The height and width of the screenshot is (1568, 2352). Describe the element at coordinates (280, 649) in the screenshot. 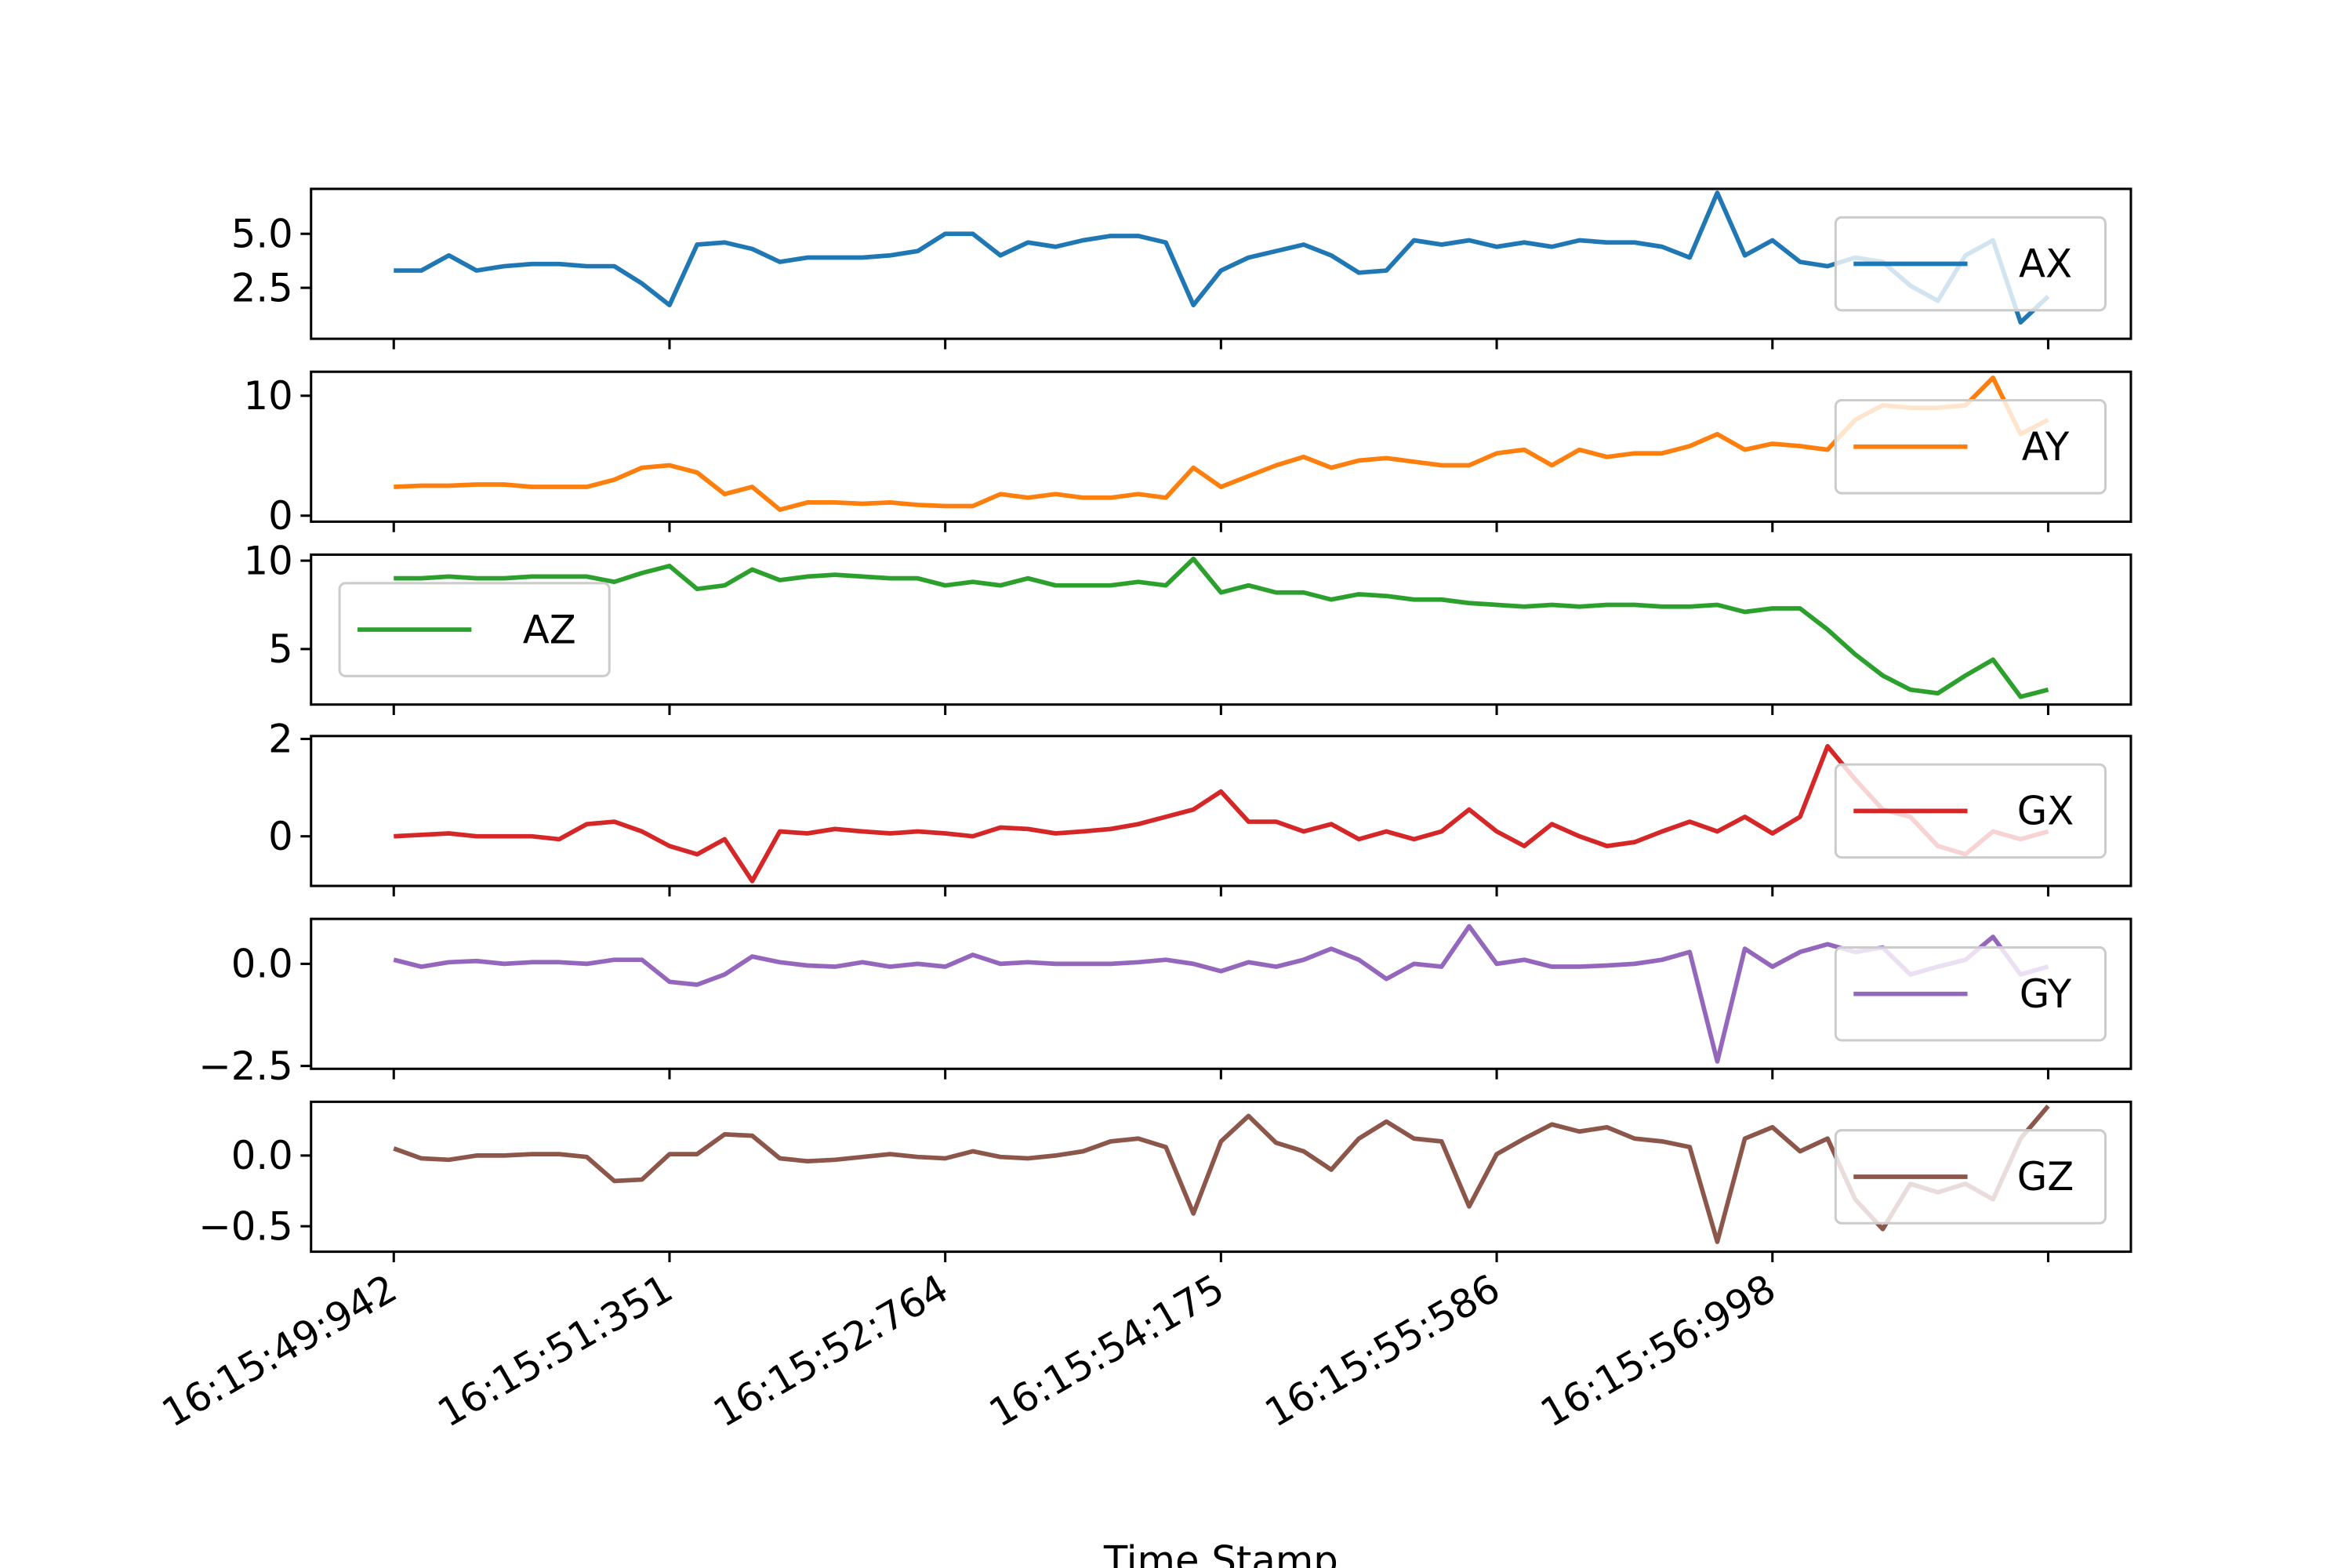

I see `y-tick-label: 5` at that location.